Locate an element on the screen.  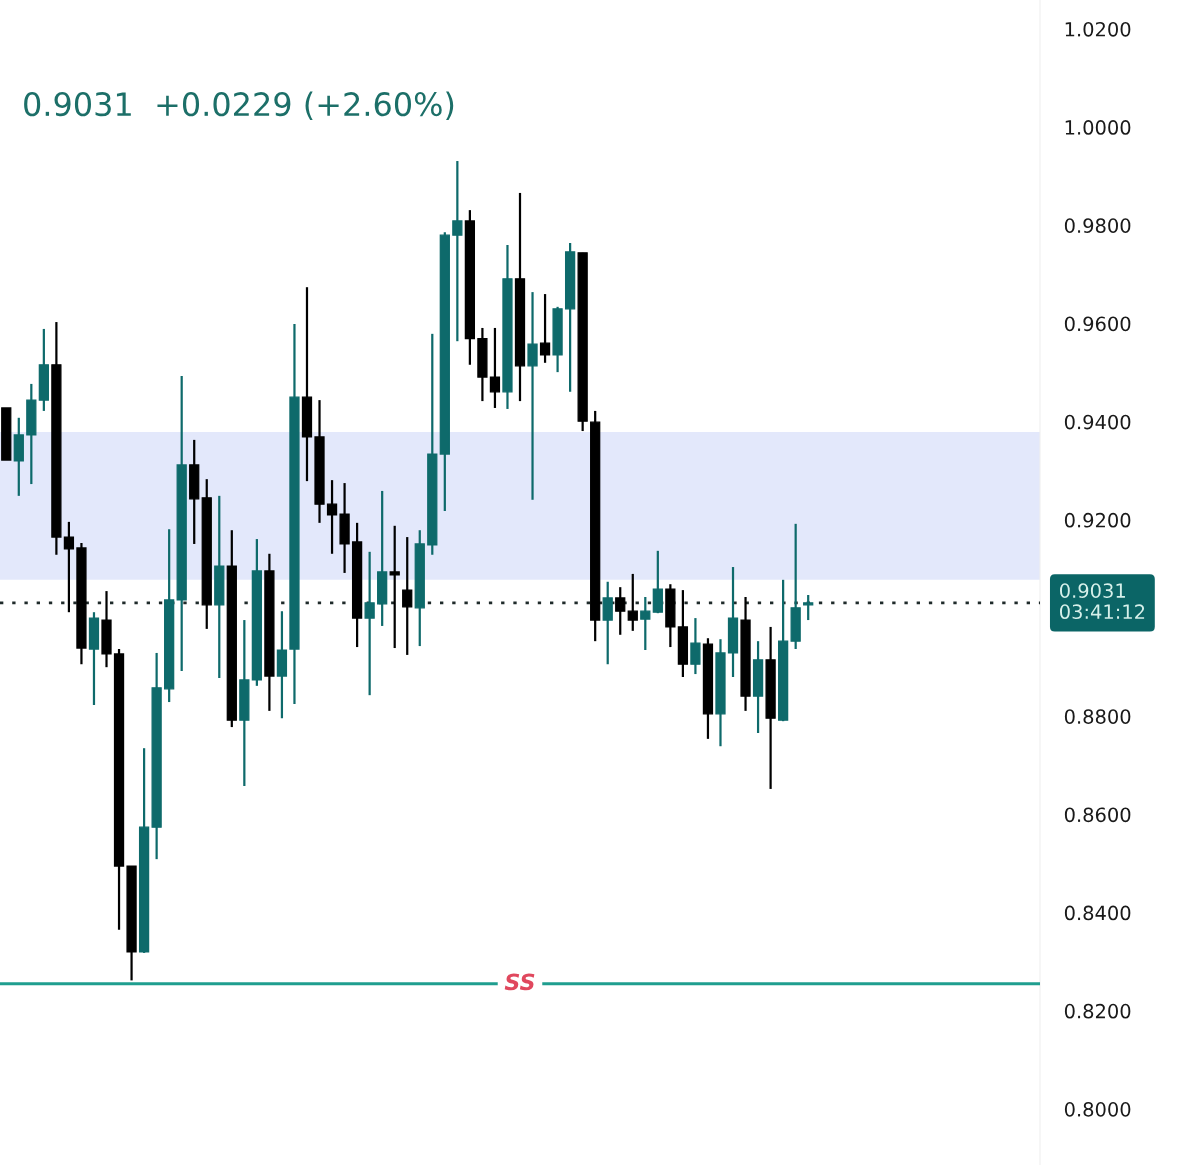
y-tick-label: 0.9600 is located at coordinates (1097, 324).